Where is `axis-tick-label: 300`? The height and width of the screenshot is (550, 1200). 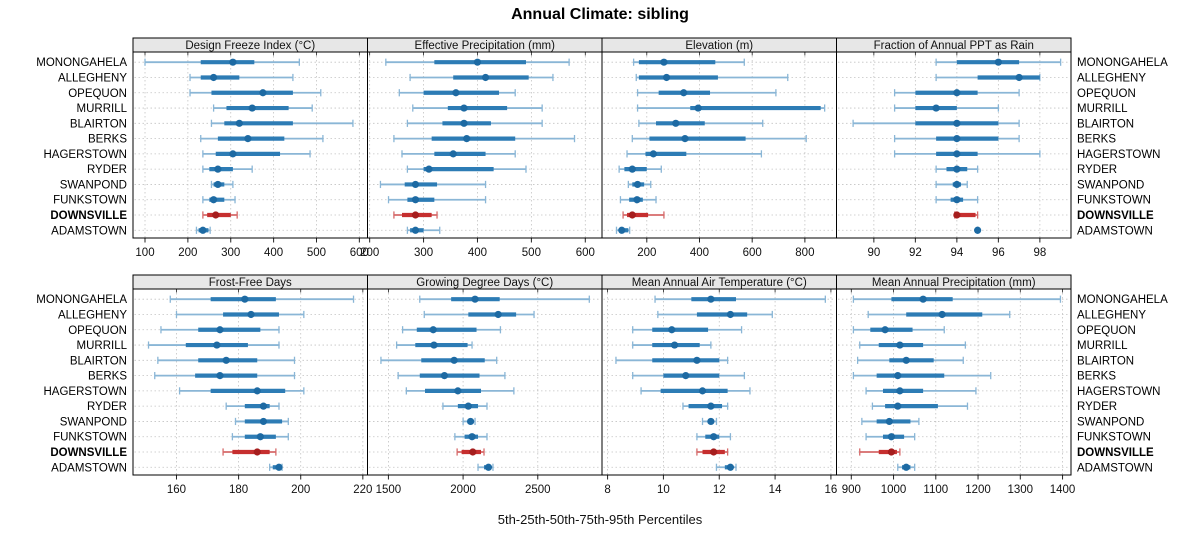 axis-tick-label: 300 is located at coordinates (230, 253).